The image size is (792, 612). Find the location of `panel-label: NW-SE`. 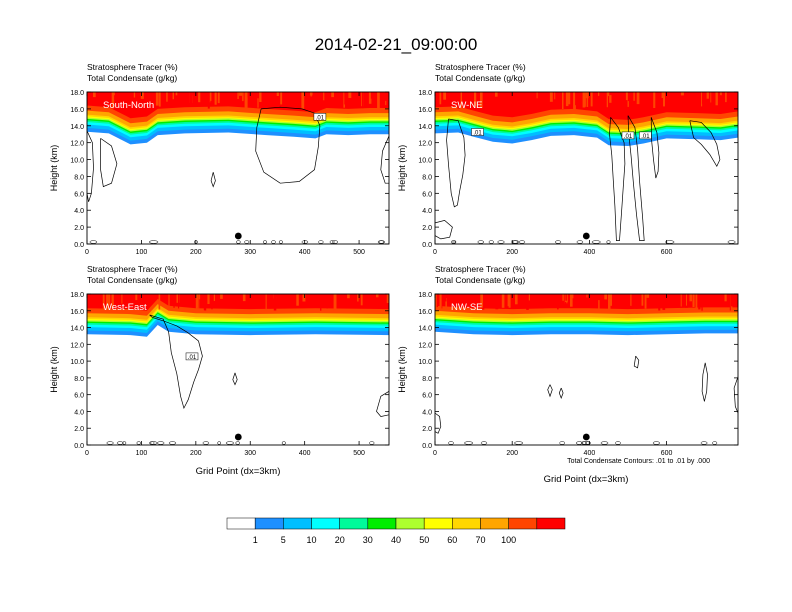

panel-label: NW-SE is located at coordinates (467, 307).